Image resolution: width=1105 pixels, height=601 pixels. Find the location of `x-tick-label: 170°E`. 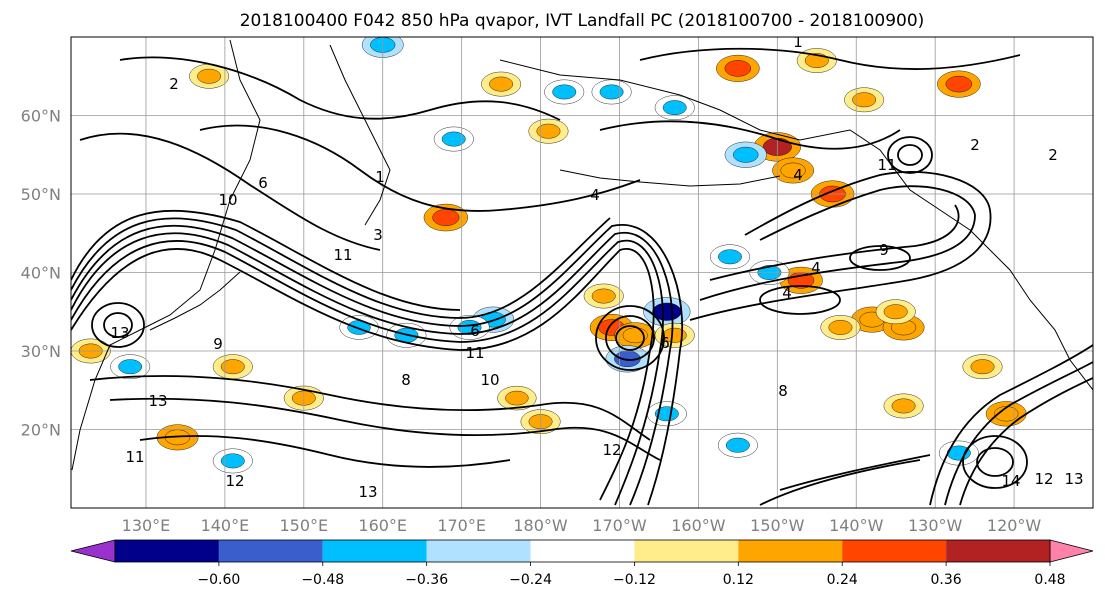

x-tick-label: 170°E is located at coordinates (461, 525).